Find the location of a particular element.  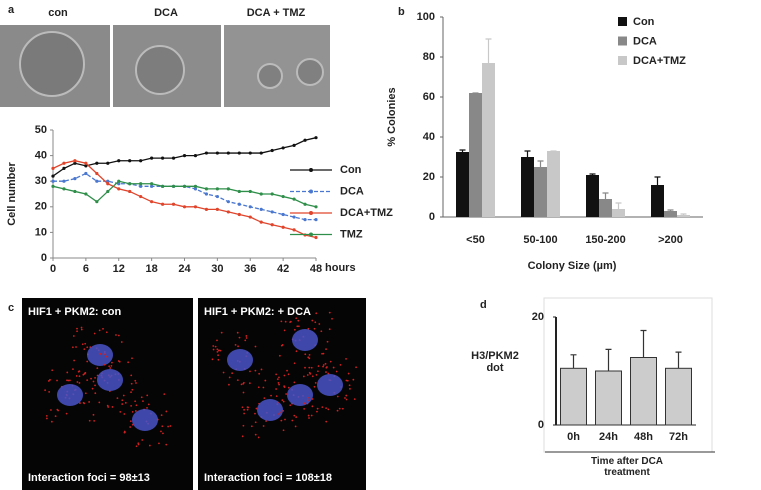

x-tick-label: 18 is located at coordinates (152, 269).